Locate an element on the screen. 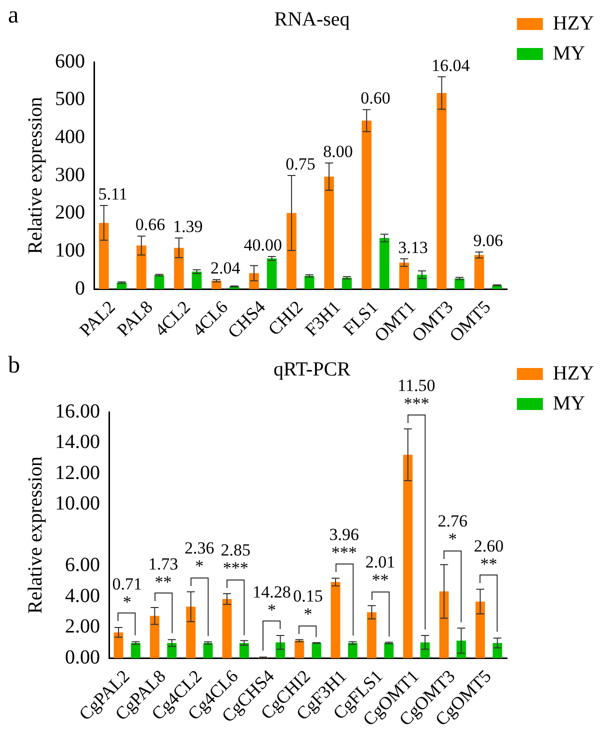 The width and height of the screenshot is (608, 734). annotation: 0.15 is located at coordinates (308, 596).